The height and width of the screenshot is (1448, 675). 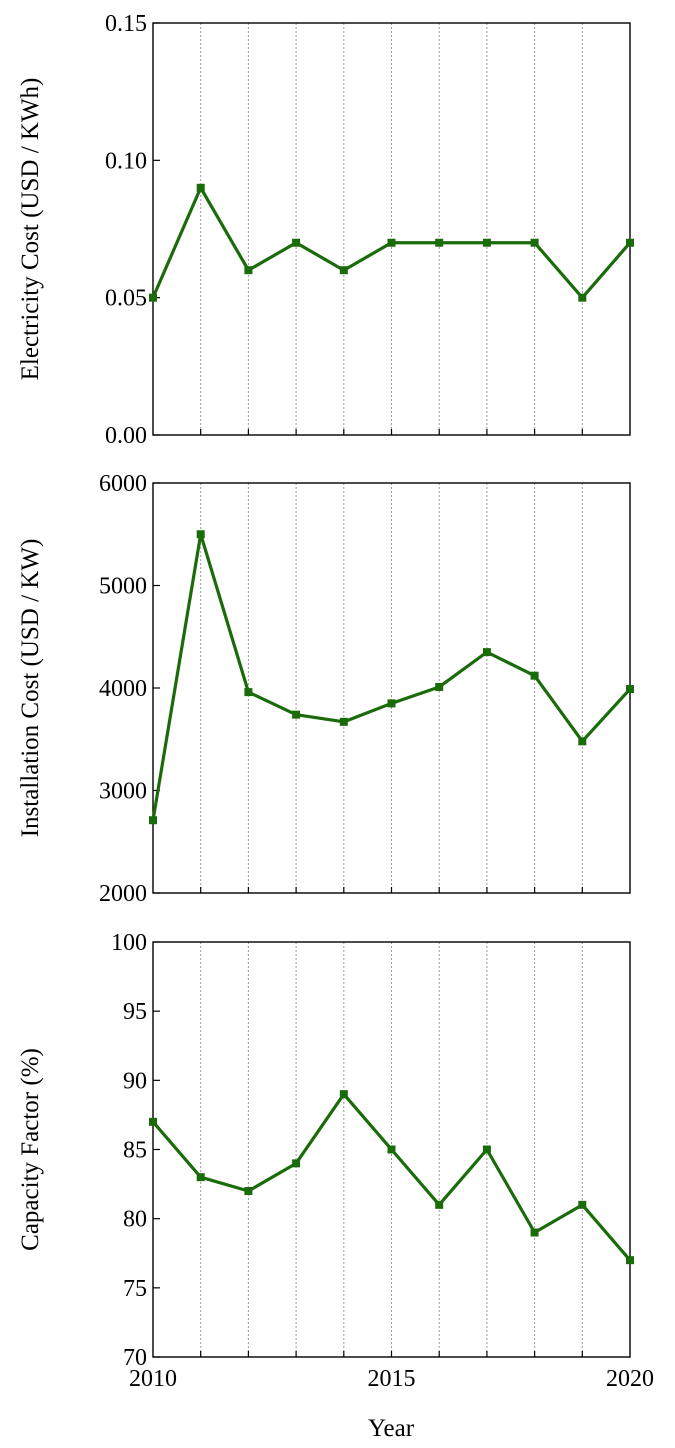 I want to click on x-tick-label: 2010, so click(x=153, y=1379).